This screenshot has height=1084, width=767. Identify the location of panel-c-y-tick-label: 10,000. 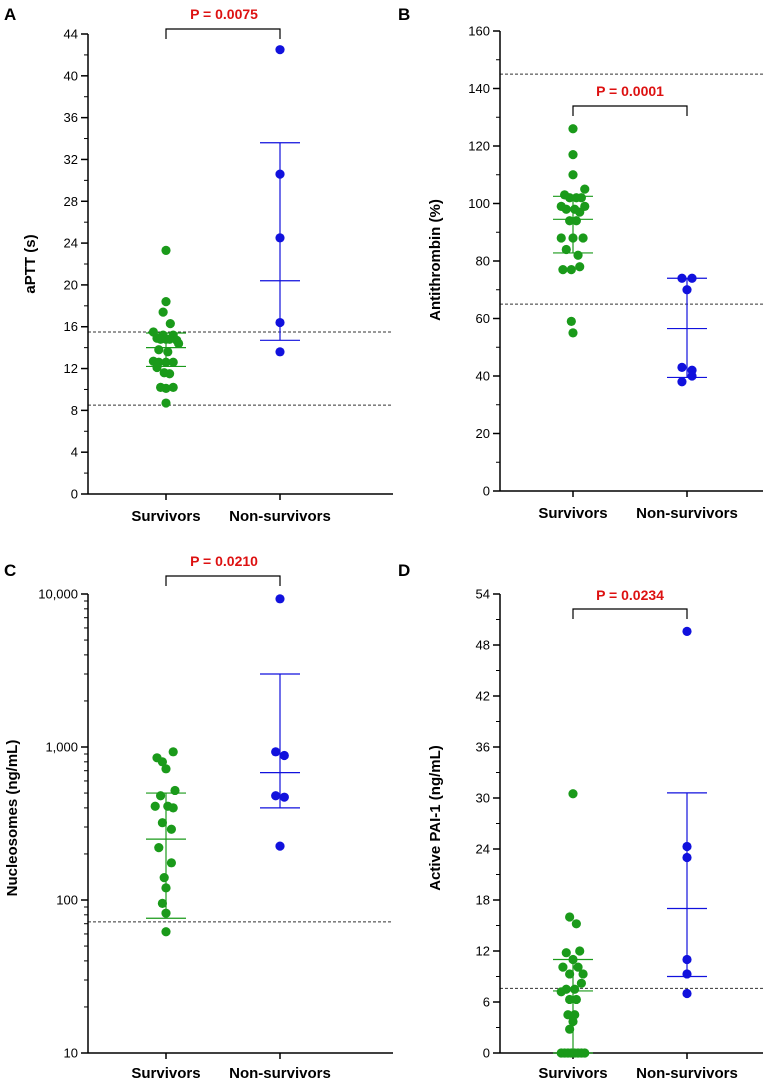
(58, 594).